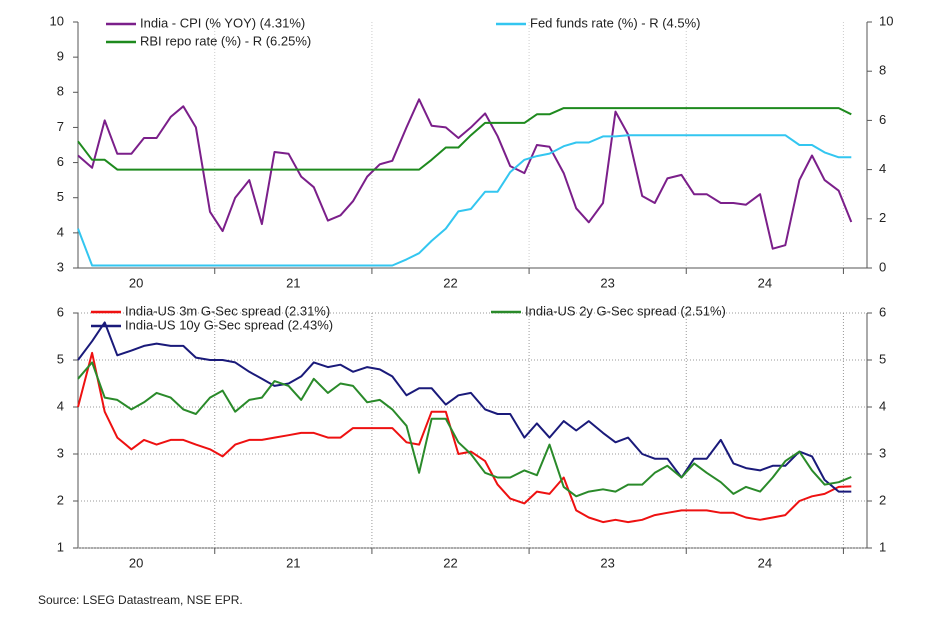  I want to click on legend-label: India-US 3m G-Sec spread (2.31%), so click(227, 310).